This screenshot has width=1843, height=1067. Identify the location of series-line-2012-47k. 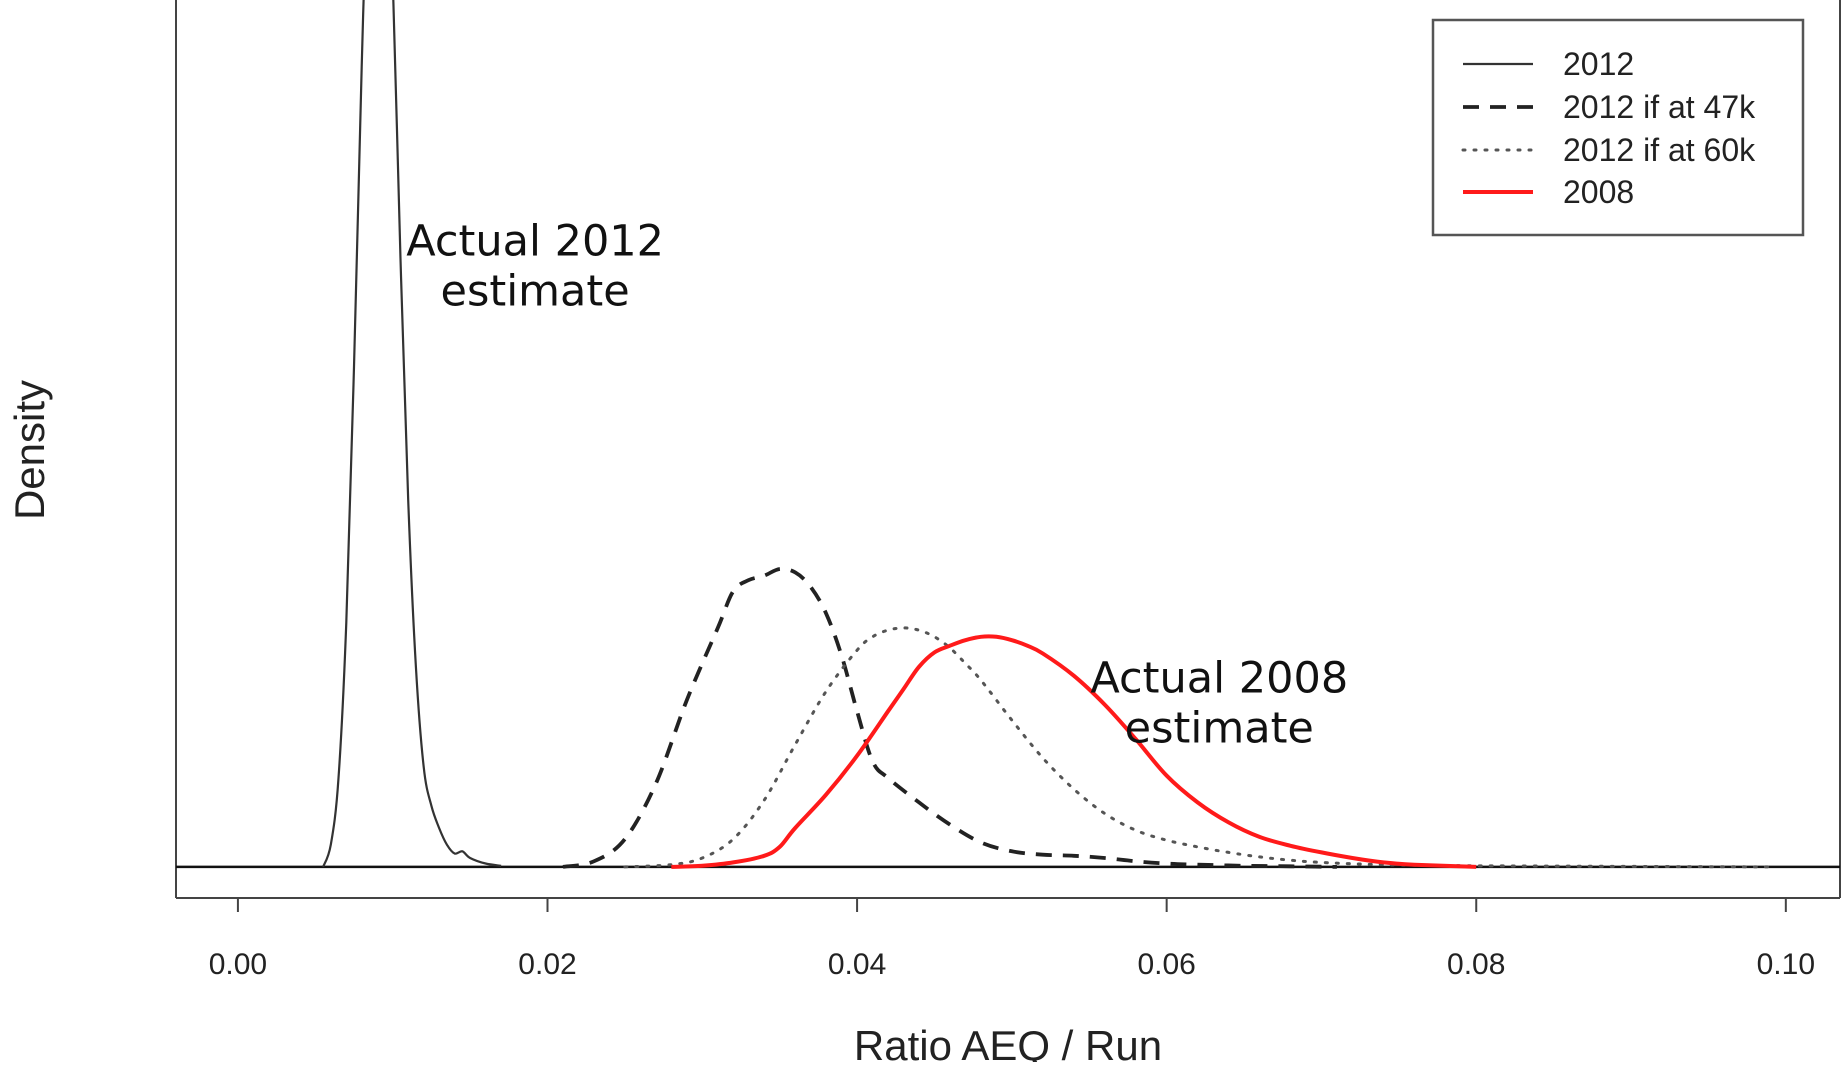
(949, 717).